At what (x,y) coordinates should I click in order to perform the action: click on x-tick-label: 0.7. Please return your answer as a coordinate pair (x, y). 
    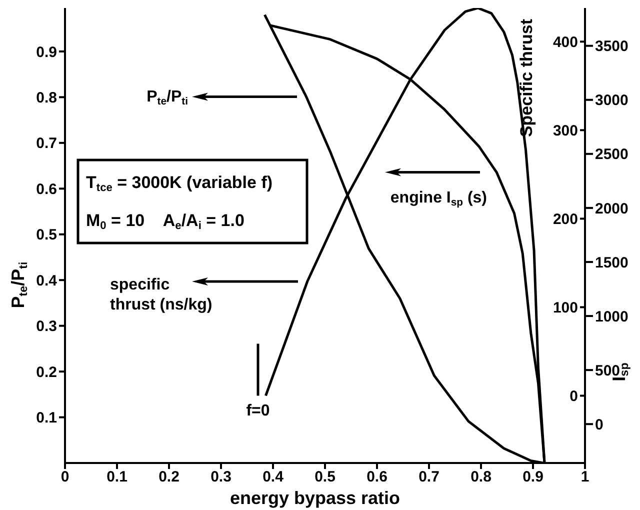
    Looking at the image, I should click on (429, 477).